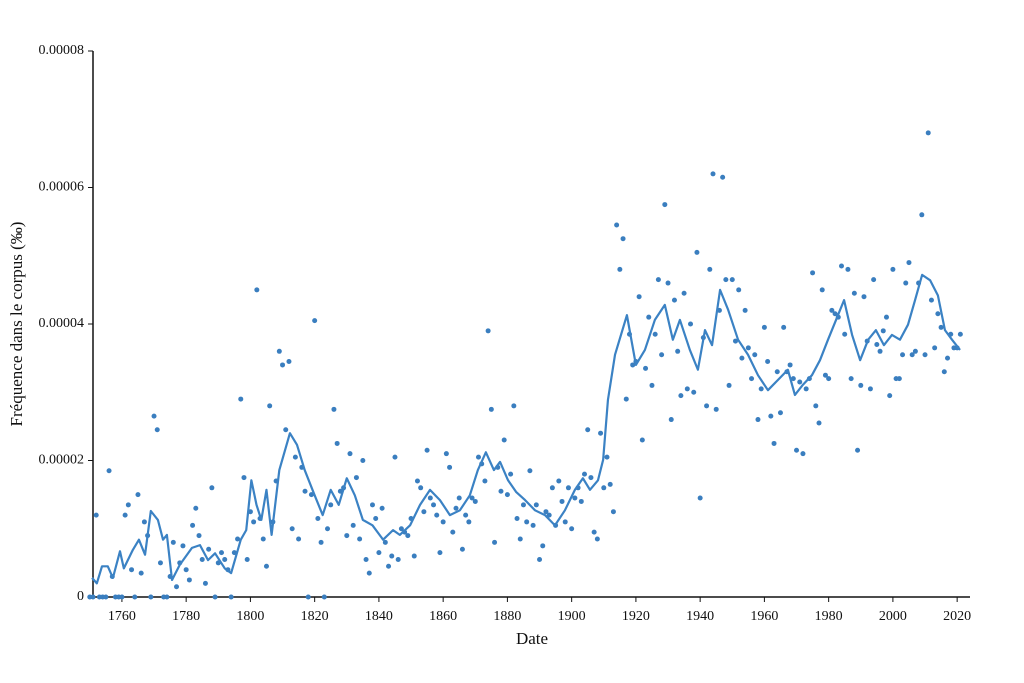 This screenshot has width=1024, height=683. What do you see at coordinates (62, 323) in the screenshot?
I see `y-tick-label: 0.00004` at bounding box center [62, 323].